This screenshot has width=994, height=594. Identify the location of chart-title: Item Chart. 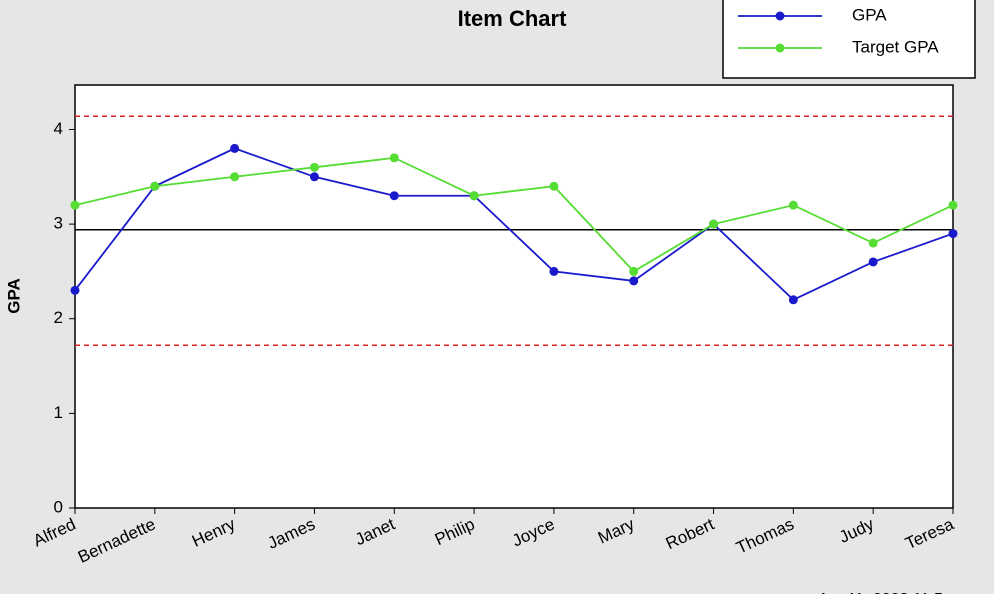
(512, 18).